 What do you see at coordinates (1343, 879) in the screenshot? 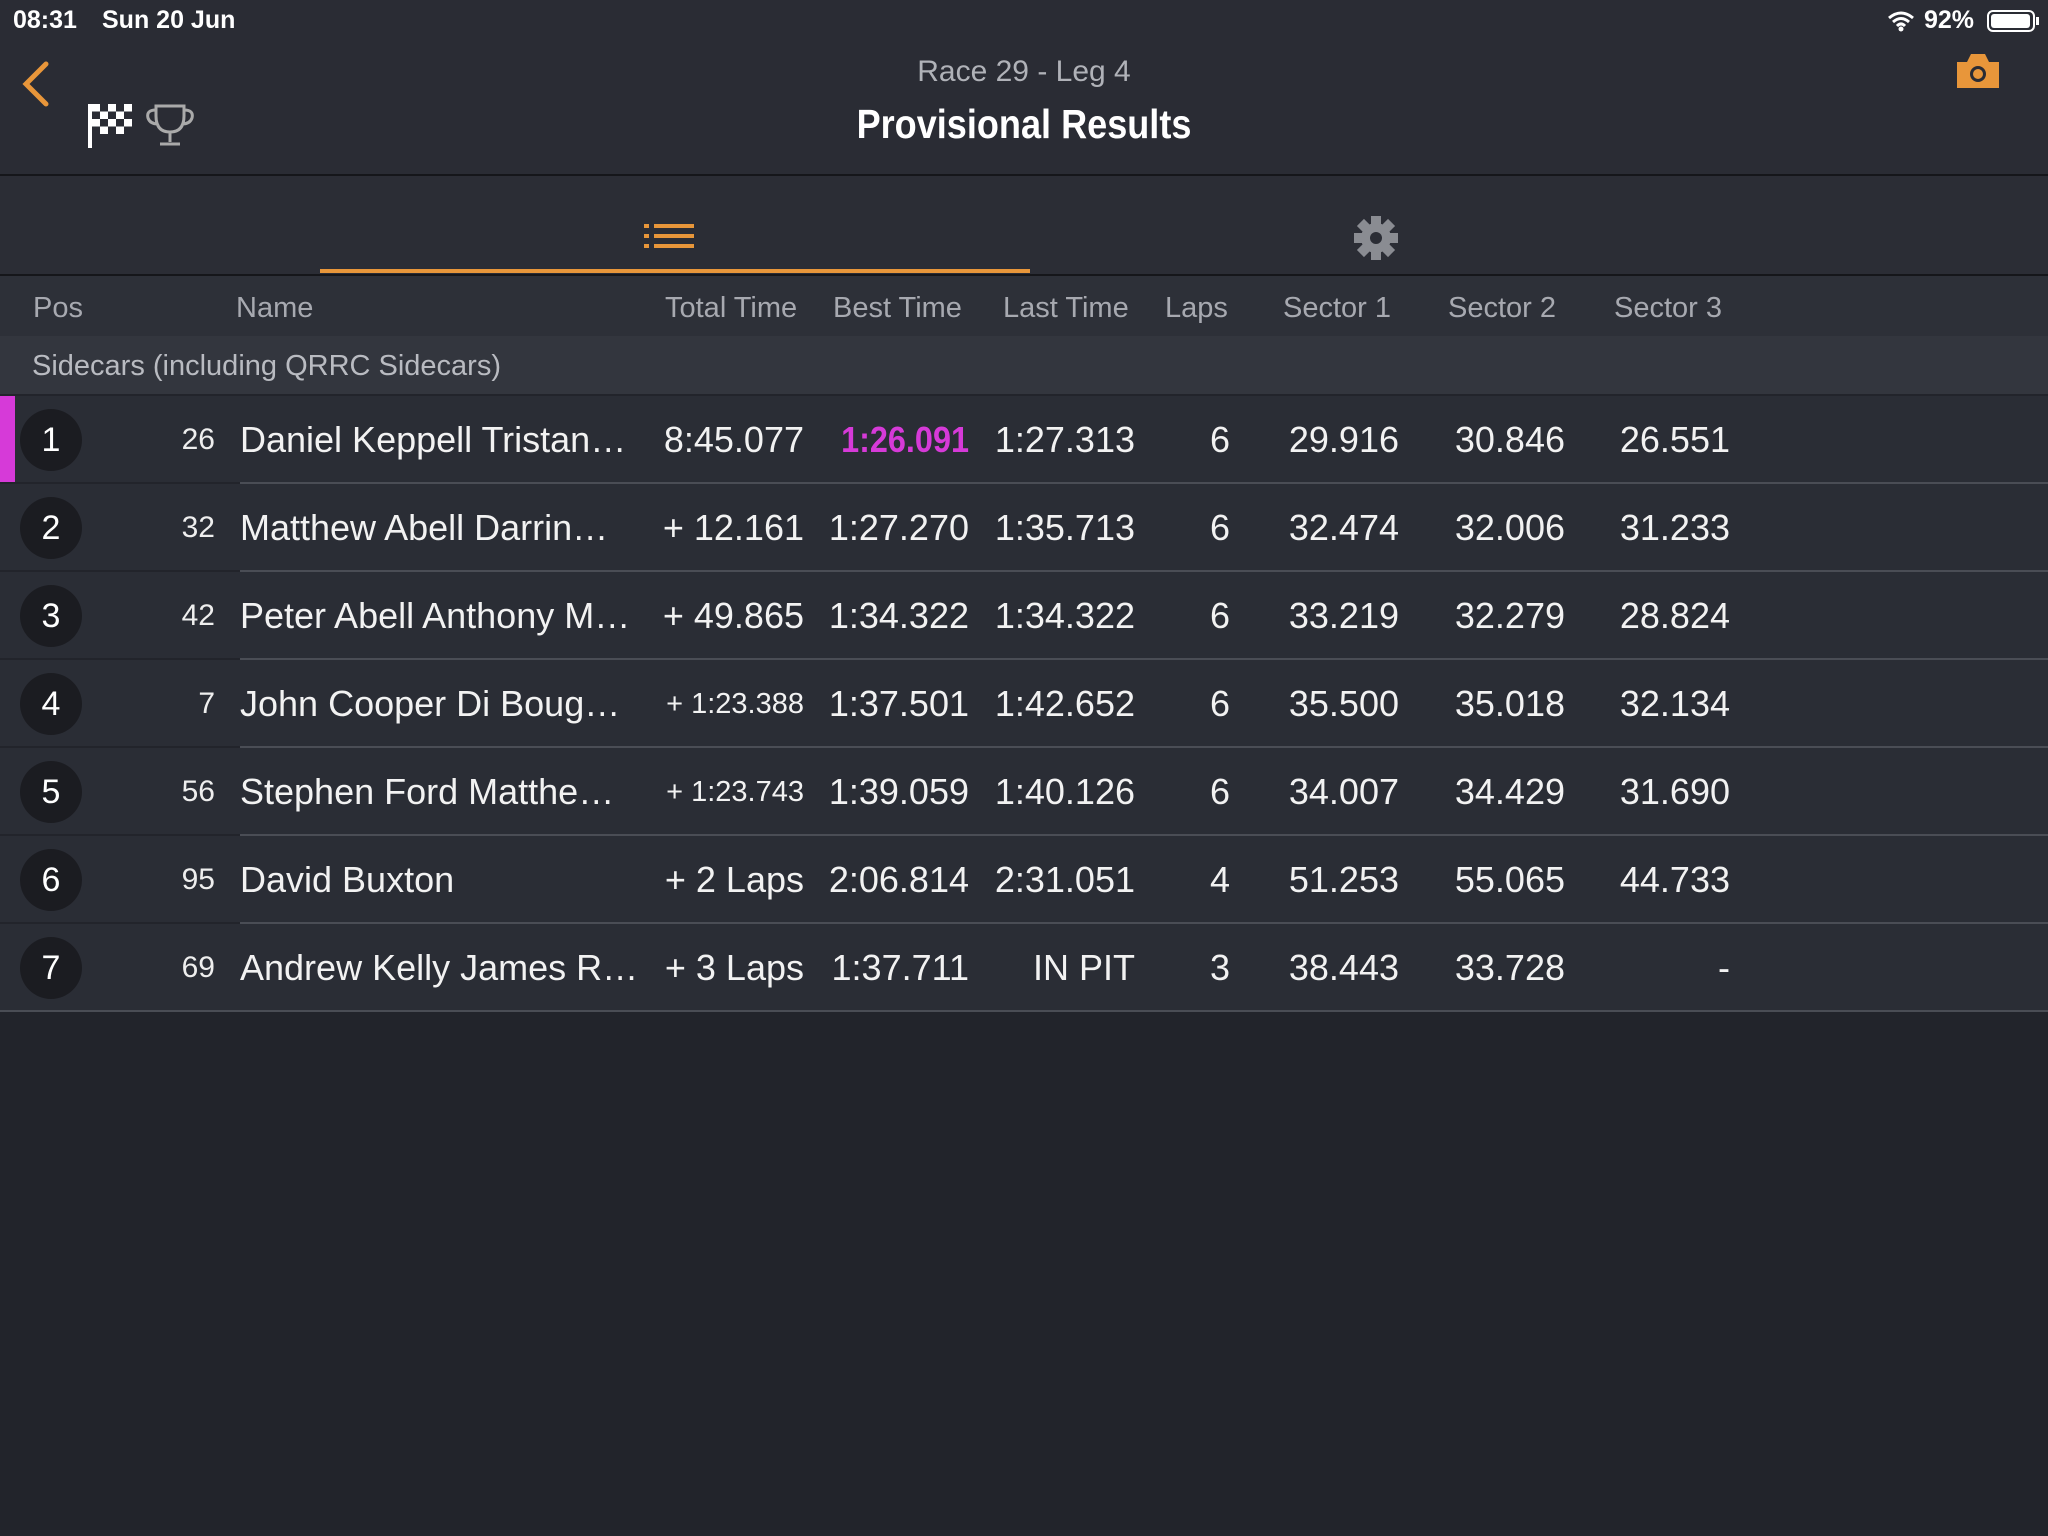
I see `cell: 51.253` at bounding box center [1343, 879].